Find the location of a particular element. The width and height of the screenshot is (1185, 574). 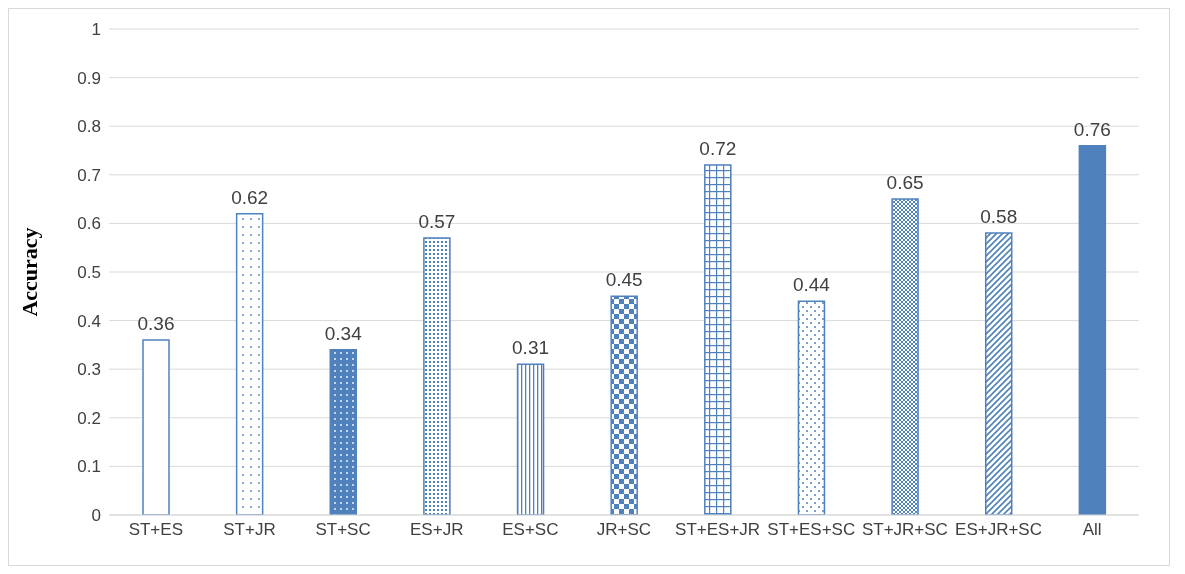

data-label: 0.34 is located at coordinates (343, 333).